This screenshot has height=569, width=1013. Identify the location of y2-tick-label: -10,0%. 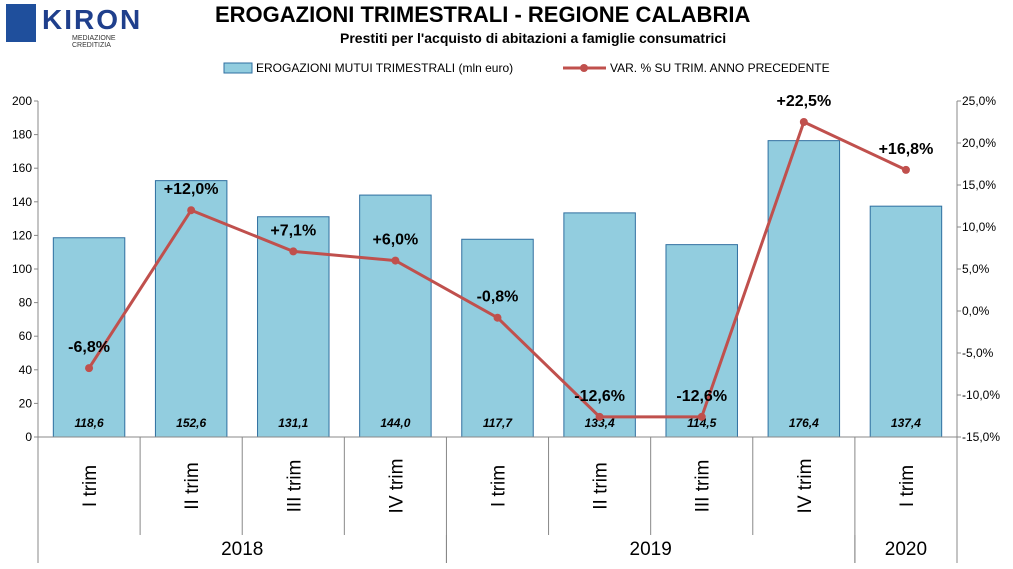
(981, 395).